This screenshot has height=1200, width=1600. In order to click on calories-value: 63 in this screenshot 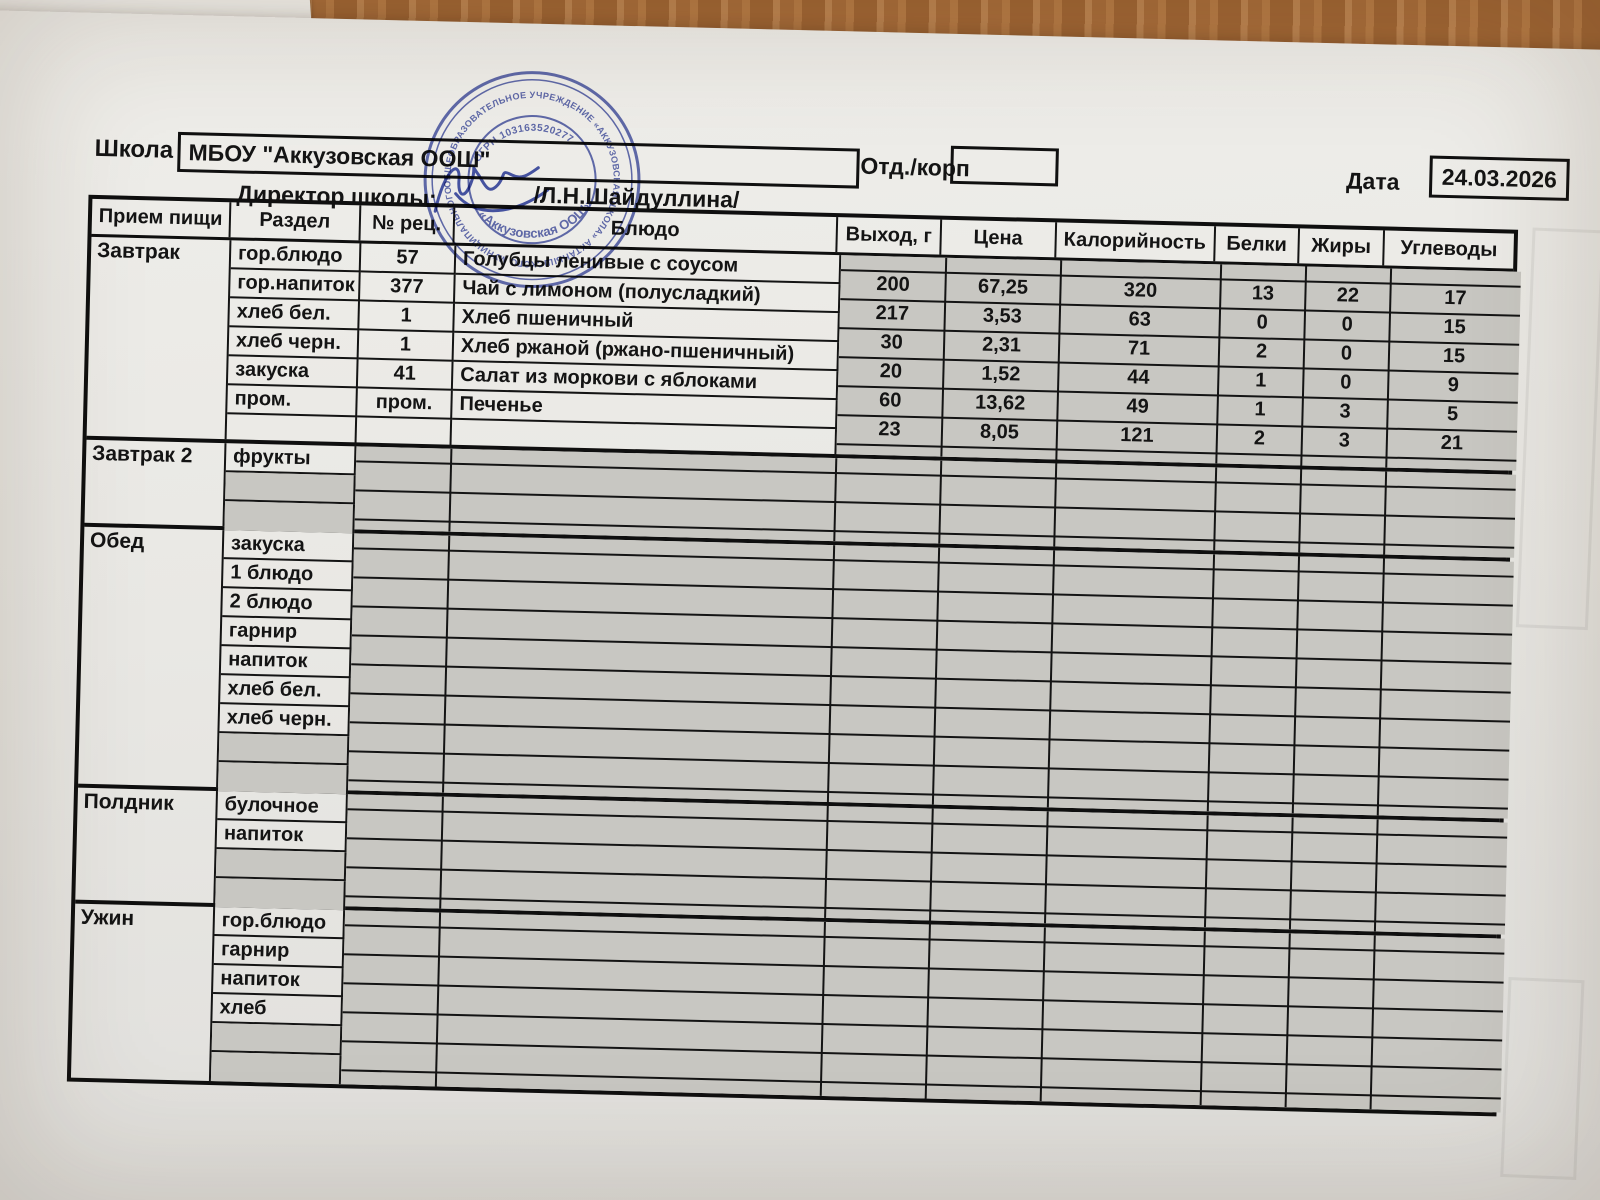, I will do `click(1140, 319)`.